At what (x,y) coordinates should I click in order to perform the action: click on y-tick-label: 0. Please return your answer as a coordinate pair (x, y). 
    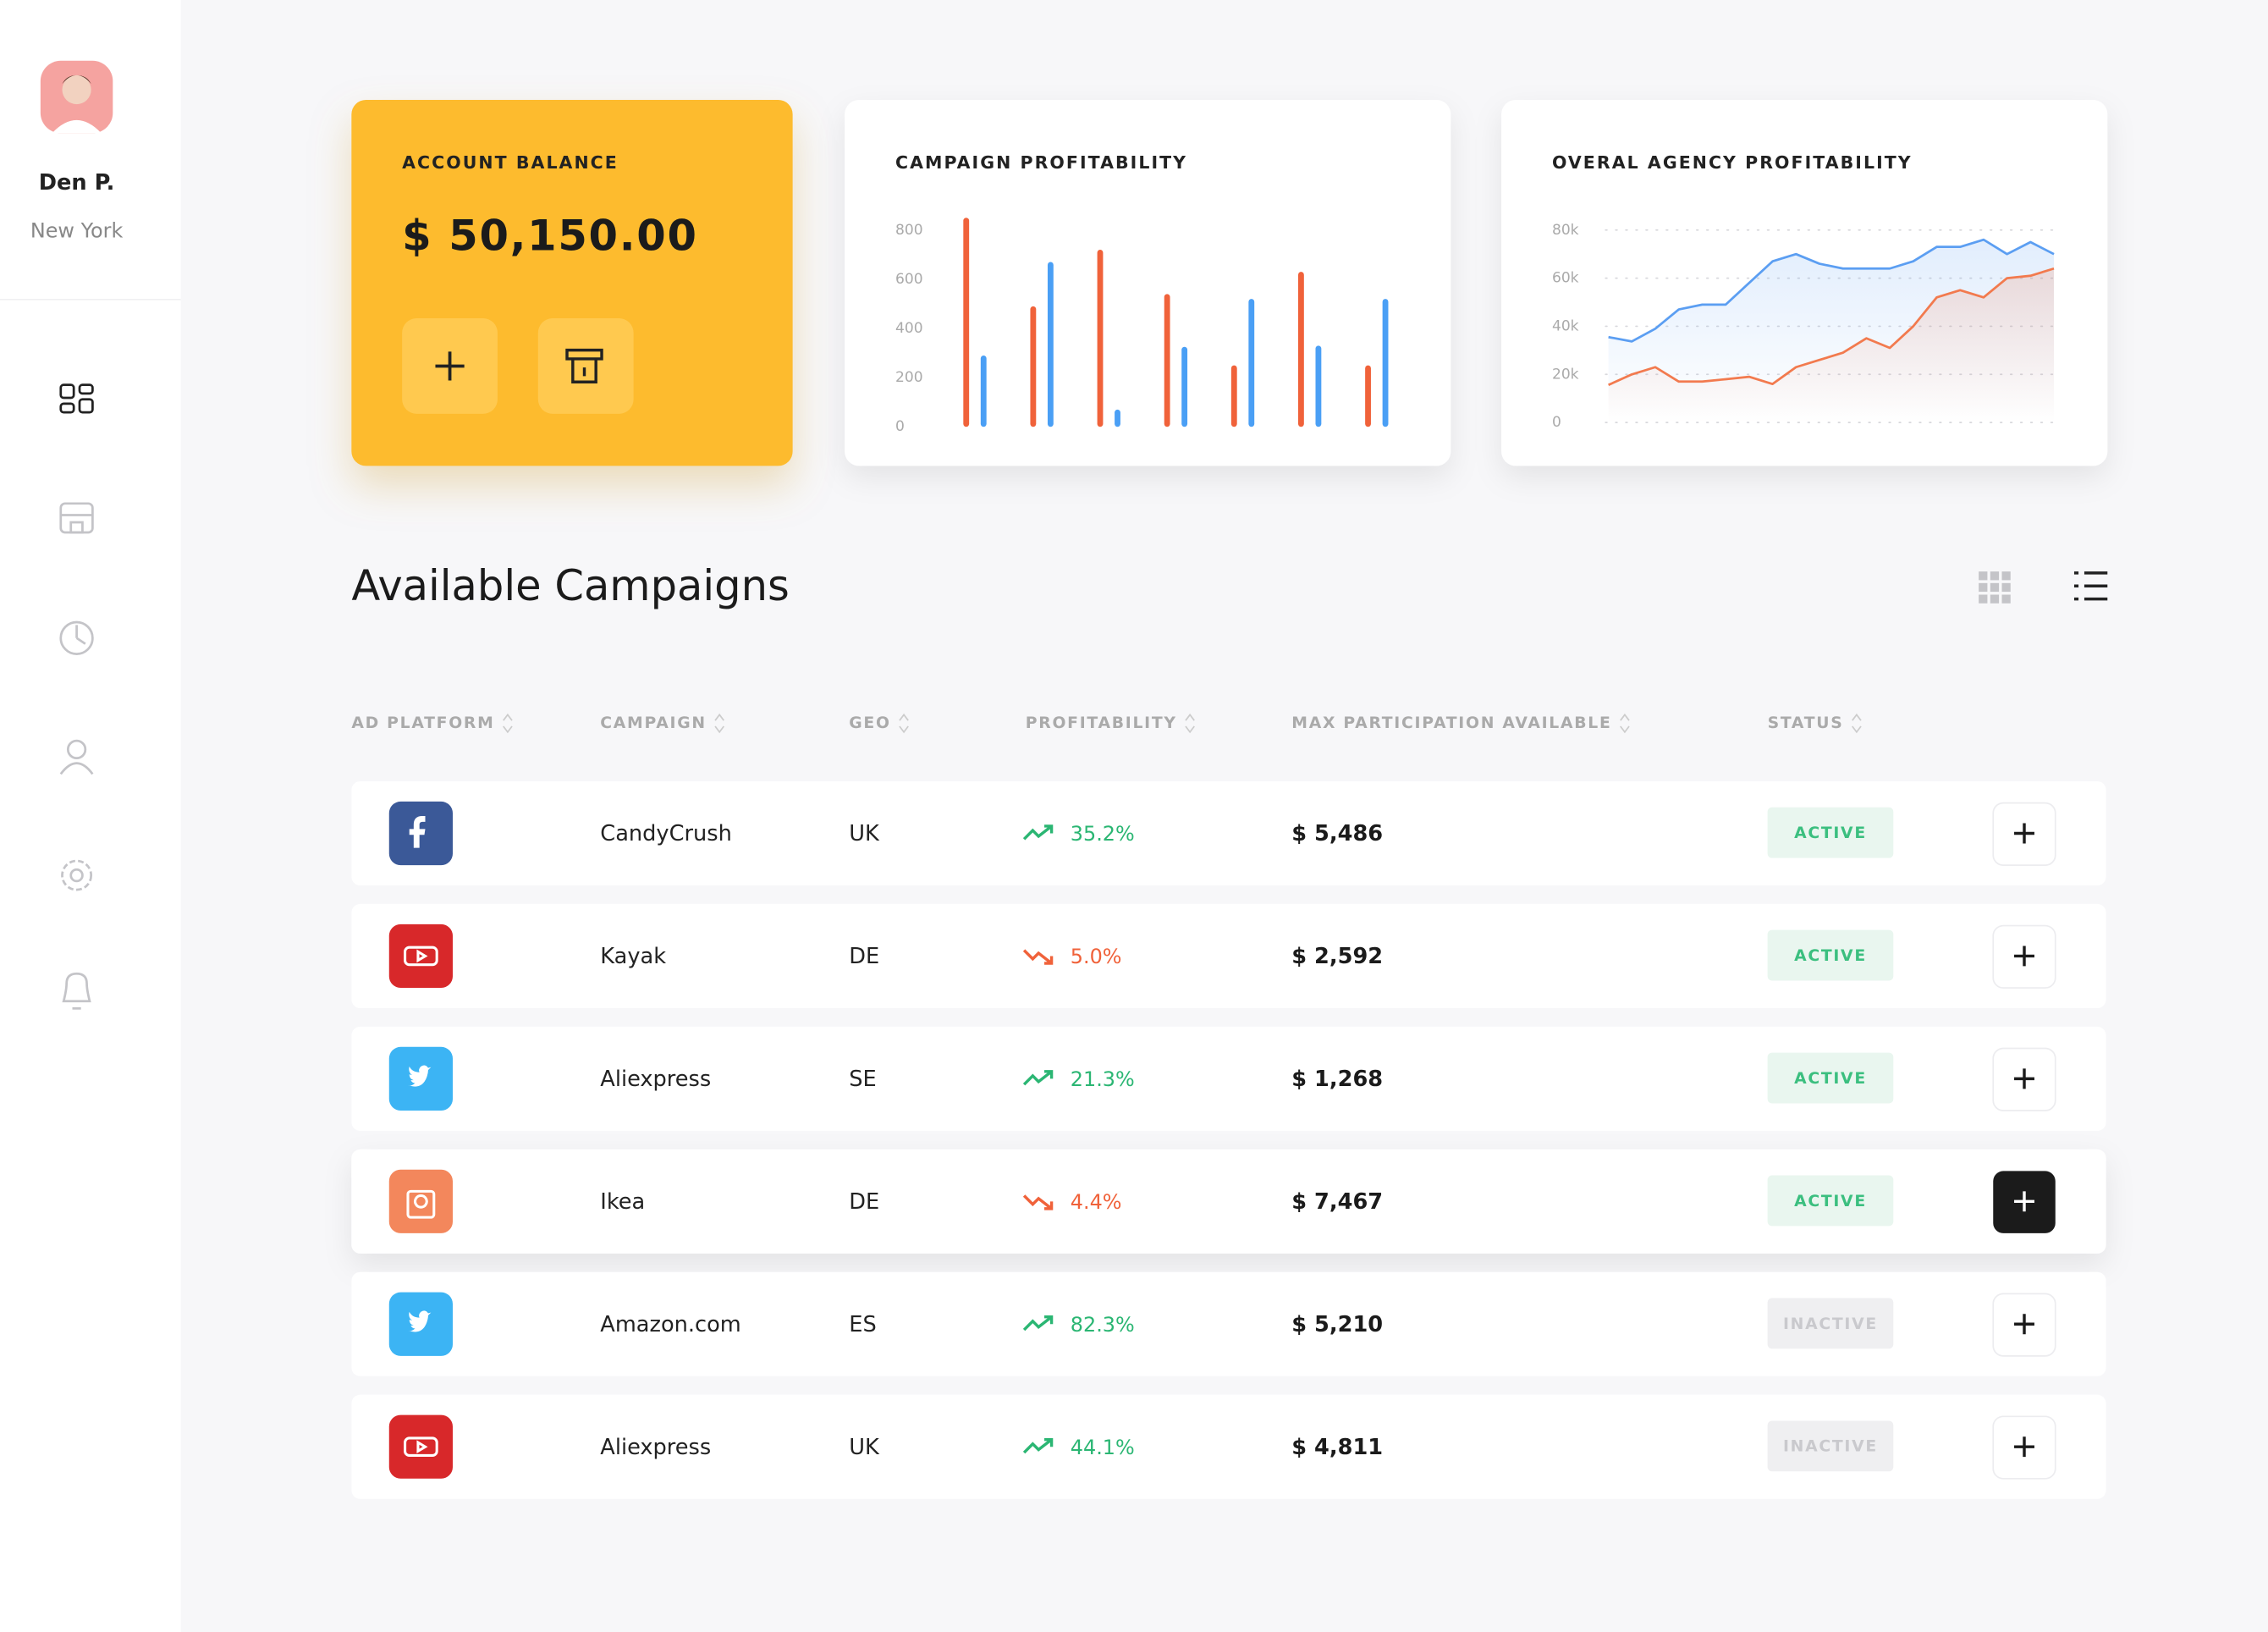
    Looking at the image, I should click on (1556, 422).